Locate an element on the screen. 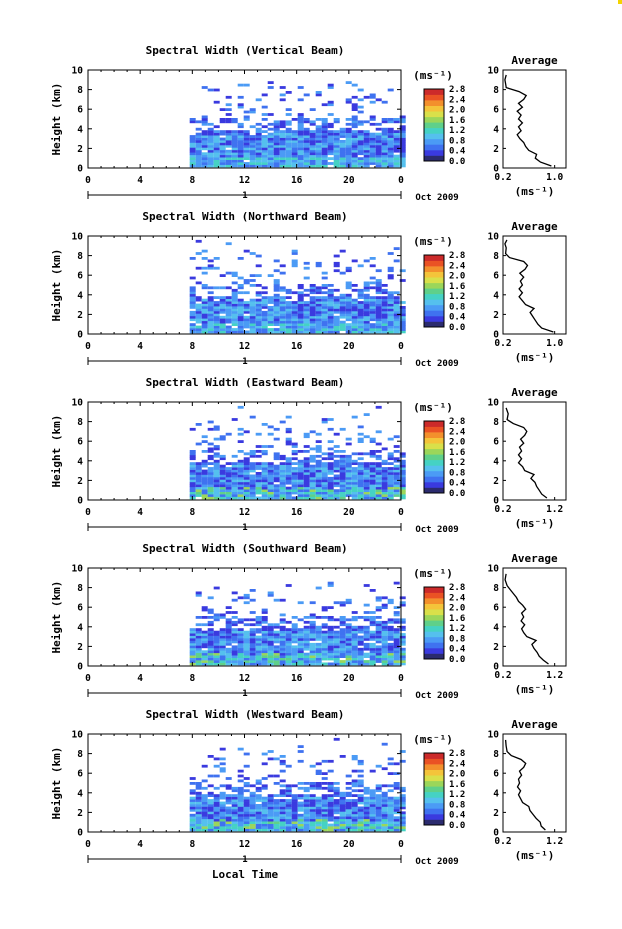 This screenshot has width=622, height=929. average-y-tick-label: 8 is located at coordinates (496, 422).